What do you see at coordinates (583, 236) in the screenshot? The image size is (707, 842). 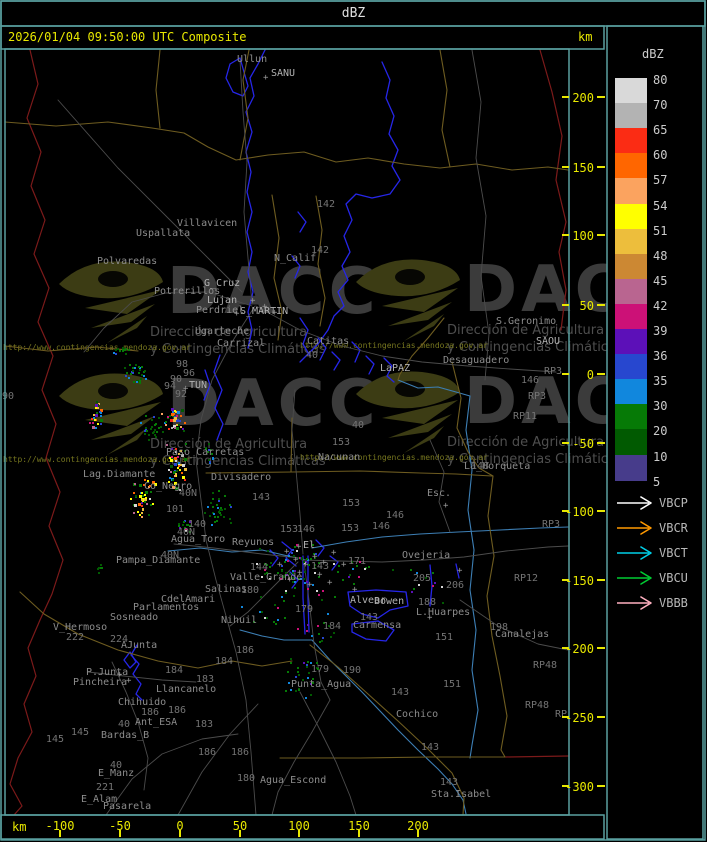 I see `right-axis-tick-label: 100` at bounding box center [583, 236].